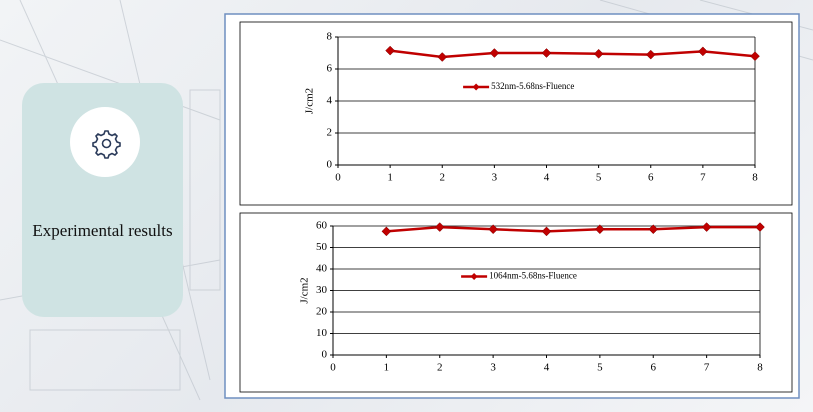 This screenshot has height=412, width=813. What do you see at coordinates (102, 230) in the screenshot?
I see `card-title: Experimental results` at bounding box center [102, 230].